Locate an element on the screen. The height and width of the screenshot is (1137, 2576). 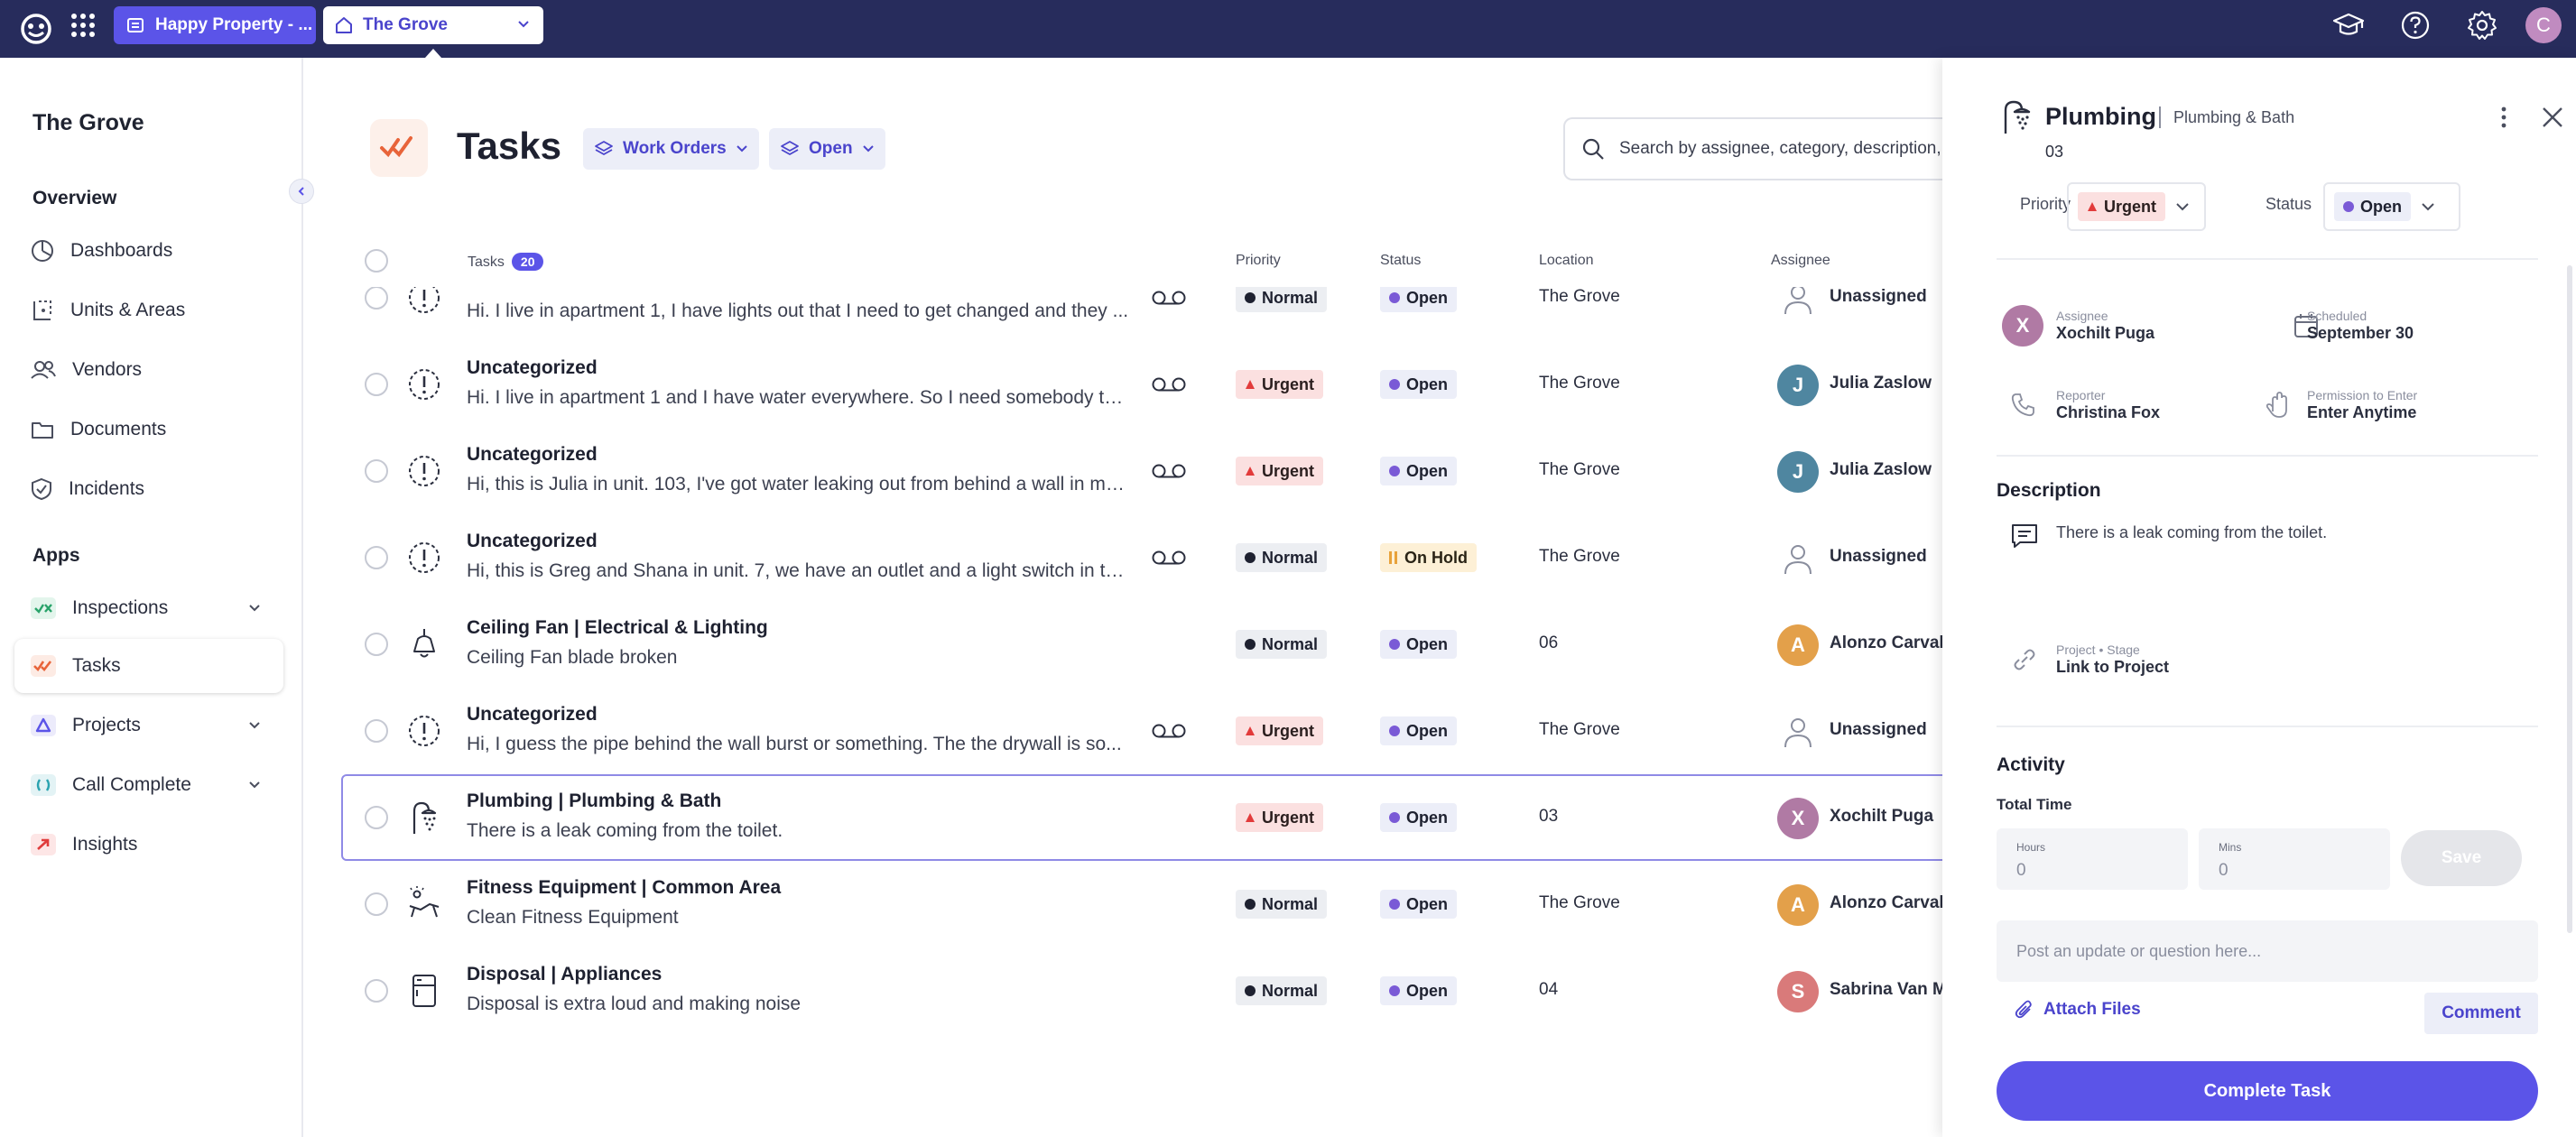
save-time-button: Save is located at coordinates (2461, 858).